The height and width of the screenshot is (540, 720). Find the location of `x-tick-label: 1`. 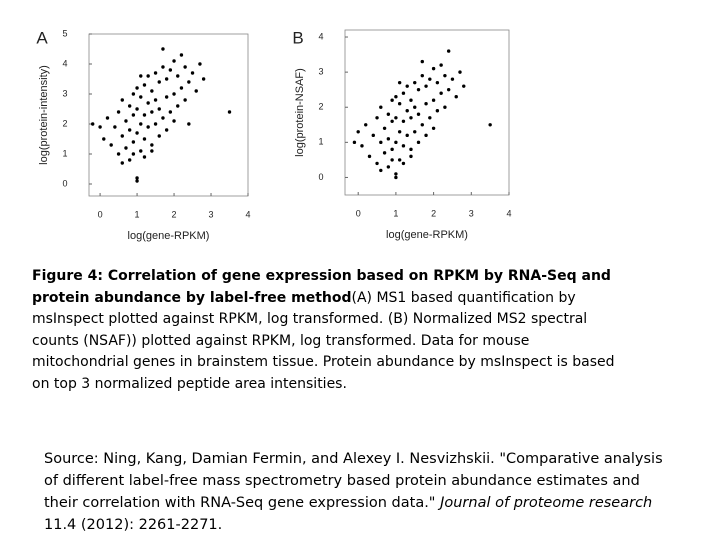

x-tick-label: 1 is located at coordinates (395, 213).